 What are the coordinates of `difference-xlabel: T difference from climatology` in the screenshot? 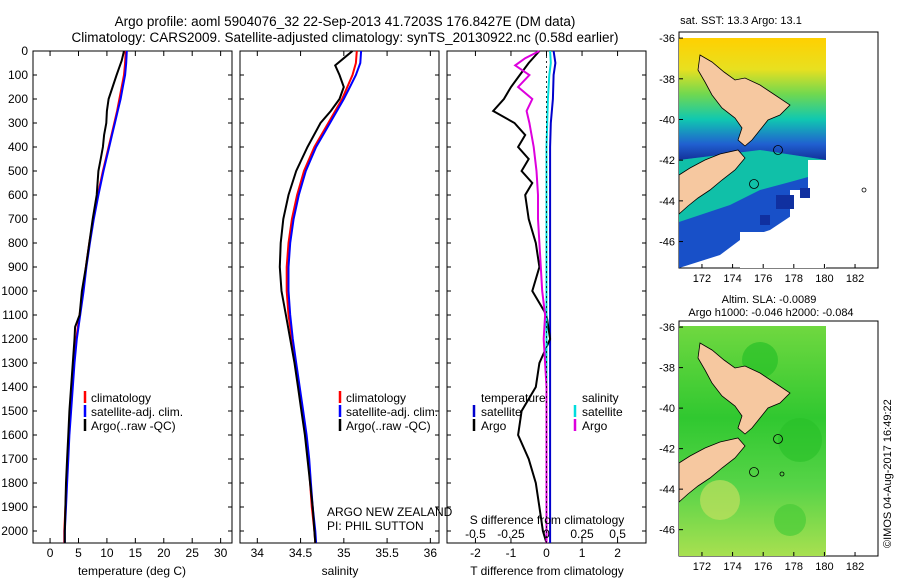 It's located at (547, 571).